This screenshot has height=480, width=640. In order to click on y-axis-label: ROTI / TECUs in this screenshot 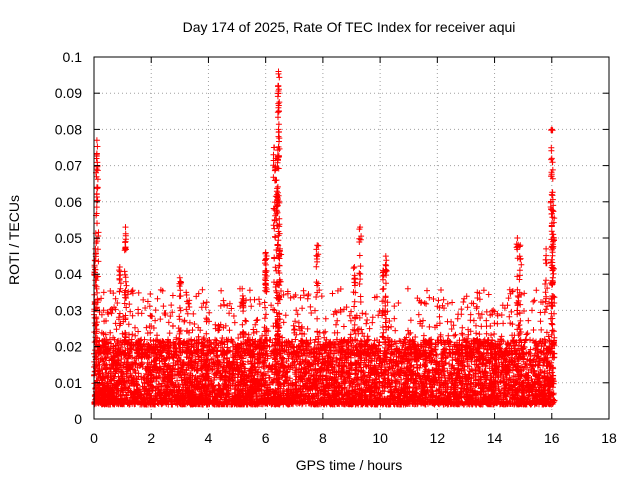, I will do `click(14, 240)`.